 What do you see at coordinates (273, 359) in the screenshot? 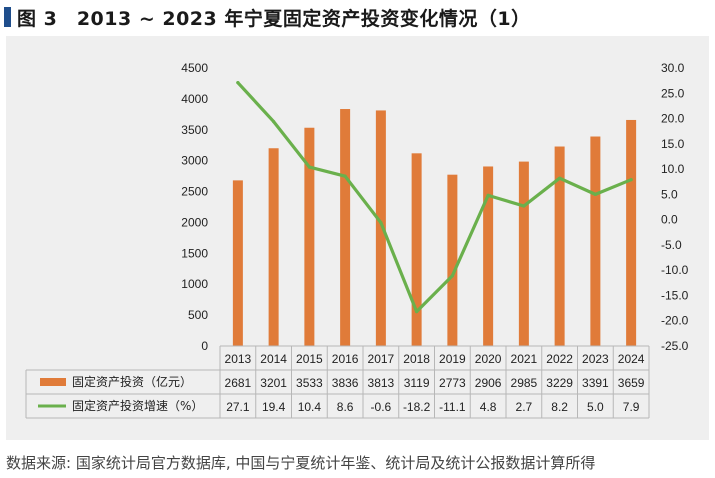
I see `x-tick-label: 2014` at bounding box center [273, 359].